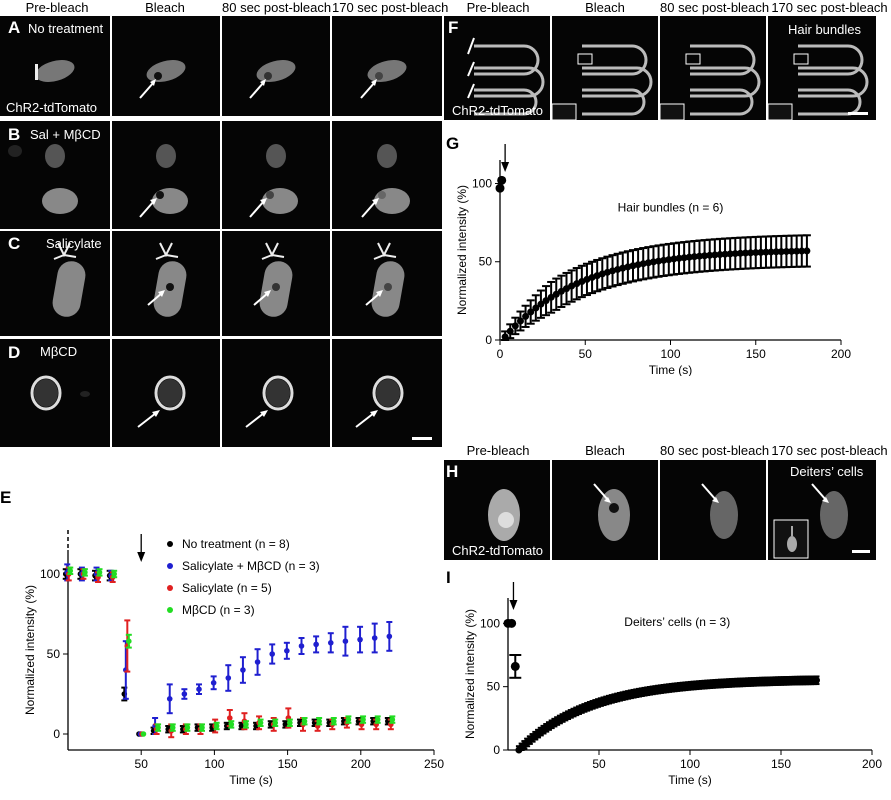  Describe the element at coordinates (276, 175) in the screenshot. I see `micrograph-b-80sec` at that location.